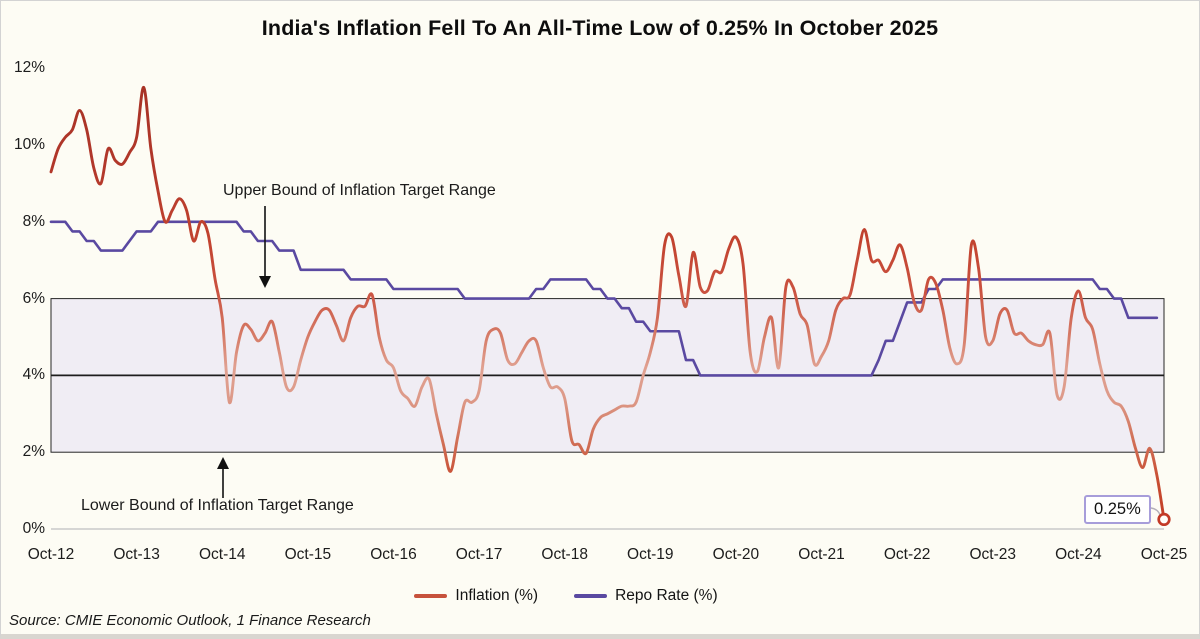 This screenshot has width=1200, height=639. I want to click on y-tick-label: 10%, so click(29, 144).